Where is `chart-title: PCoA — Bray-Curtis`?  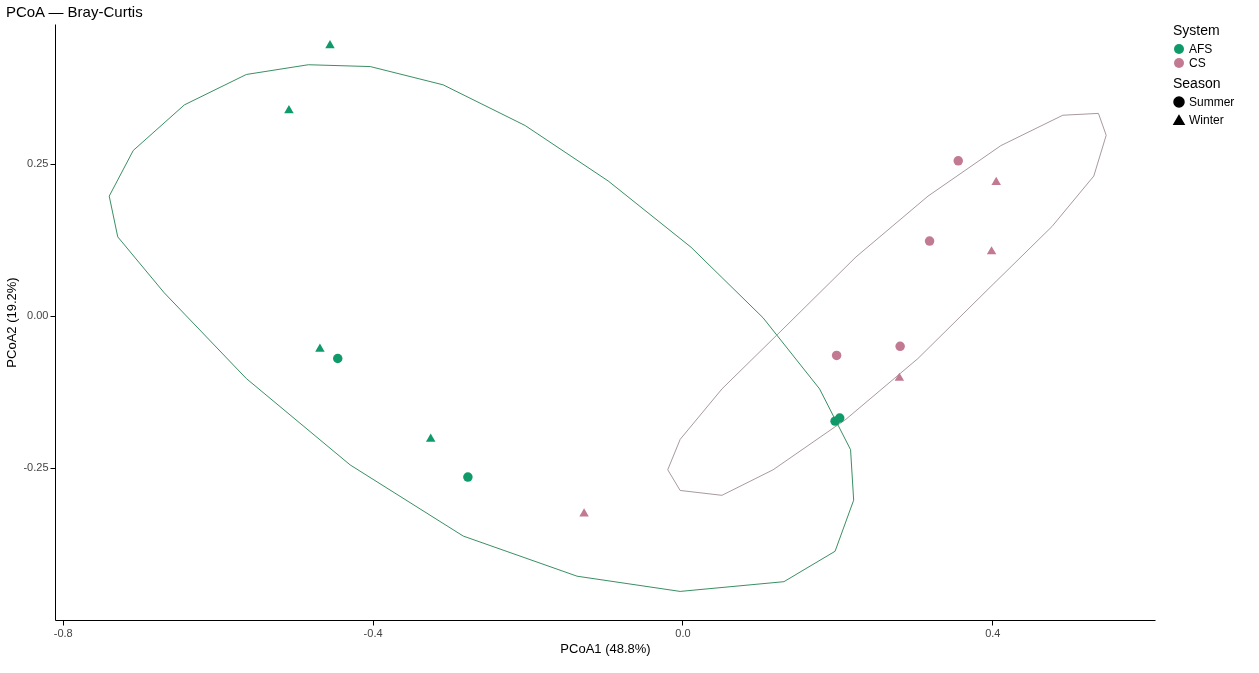 chart-title: PCoA — Bray-Curtis is located at coordinates (74, 11).